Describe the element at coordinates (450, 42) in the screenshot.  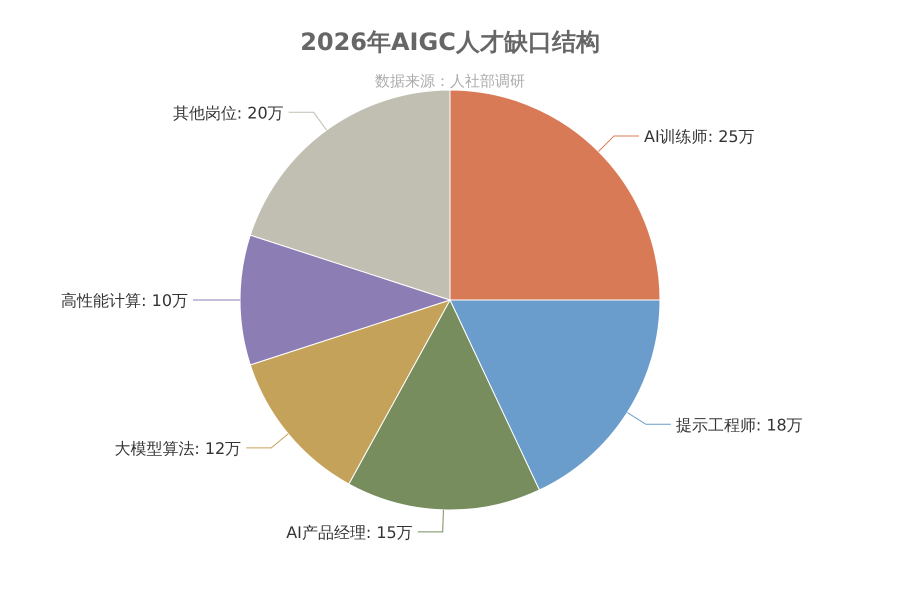
I see `chart-title: 2026年AIGC人才缺口结构` at that location.